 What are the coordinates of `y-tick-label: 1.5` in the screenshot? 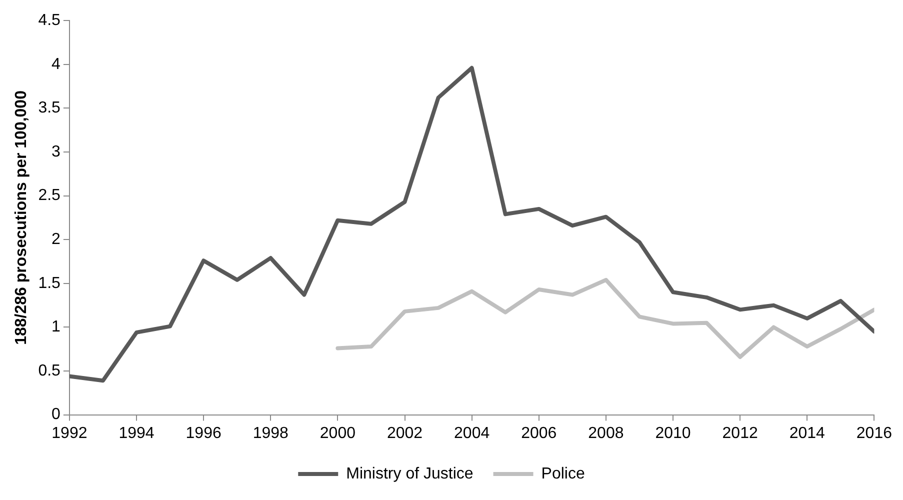 It's located at (49, 283).